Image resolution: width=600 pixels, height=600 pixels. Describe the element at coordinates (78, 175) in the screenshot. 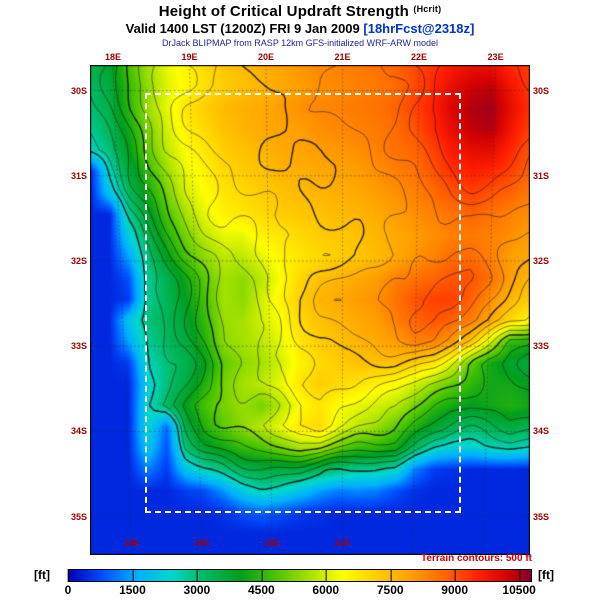

I see `lat-label-left: 31S` at that location.